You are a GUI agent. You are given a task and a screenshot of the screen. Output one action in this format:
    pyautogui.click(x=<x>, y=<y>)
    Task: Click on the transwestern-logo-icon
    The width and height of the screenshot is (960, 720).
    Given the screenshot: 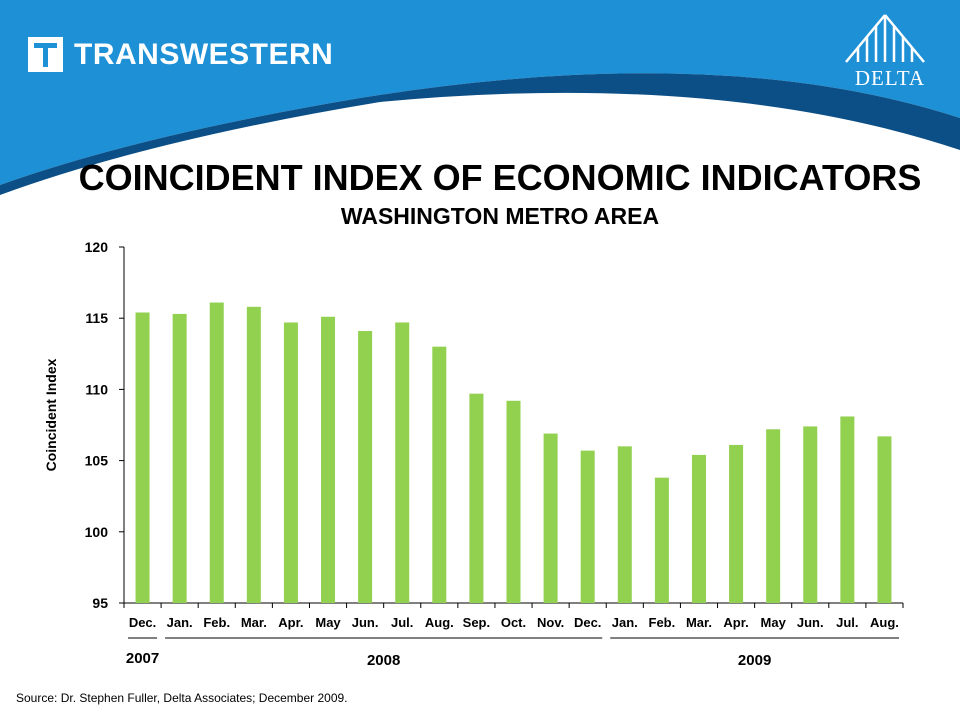 What is the action you would take?
    pyautogui.click(x=45, y=54)
    